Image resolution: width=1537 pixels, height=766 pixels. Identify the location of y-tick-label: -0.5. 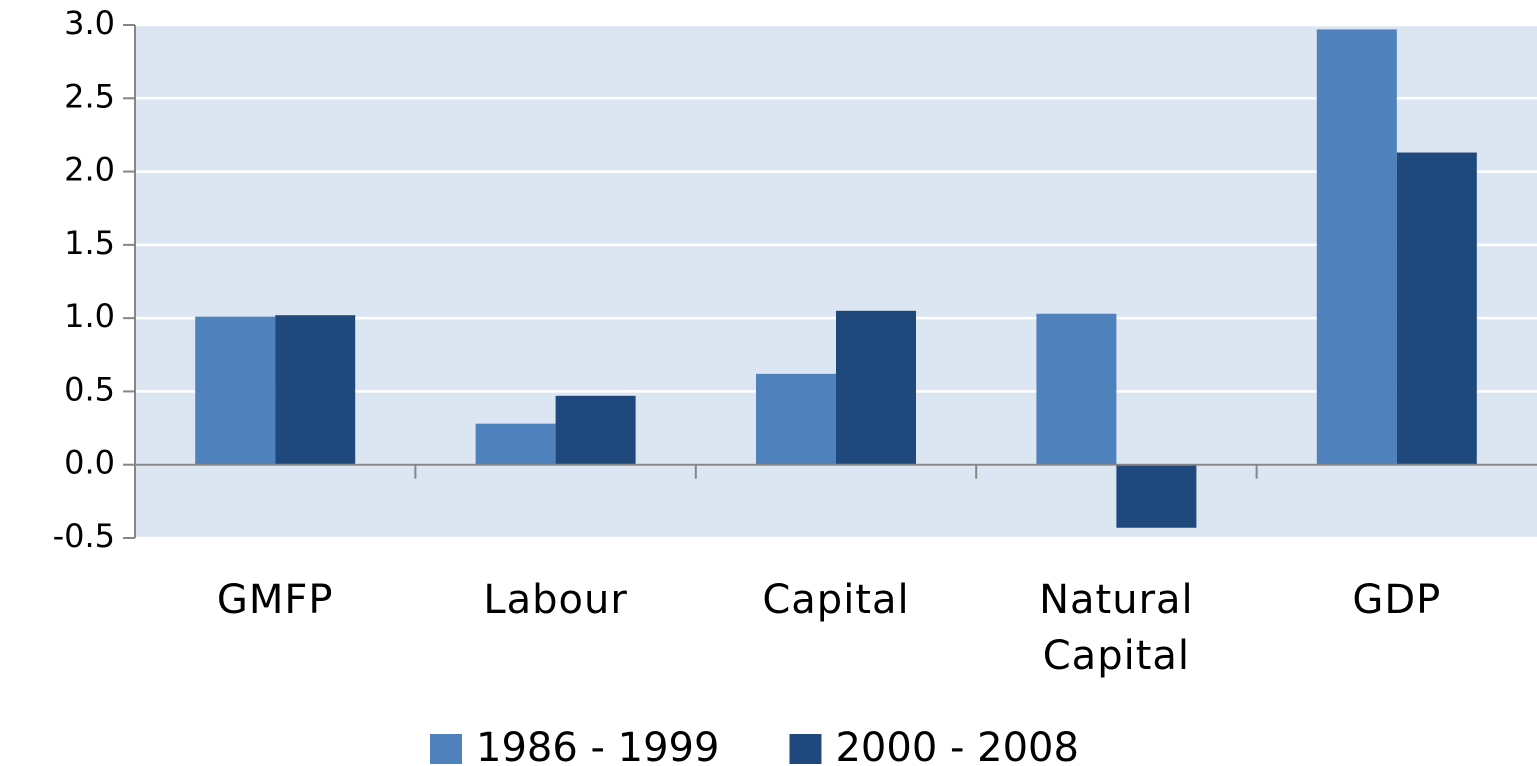
(84, 536).